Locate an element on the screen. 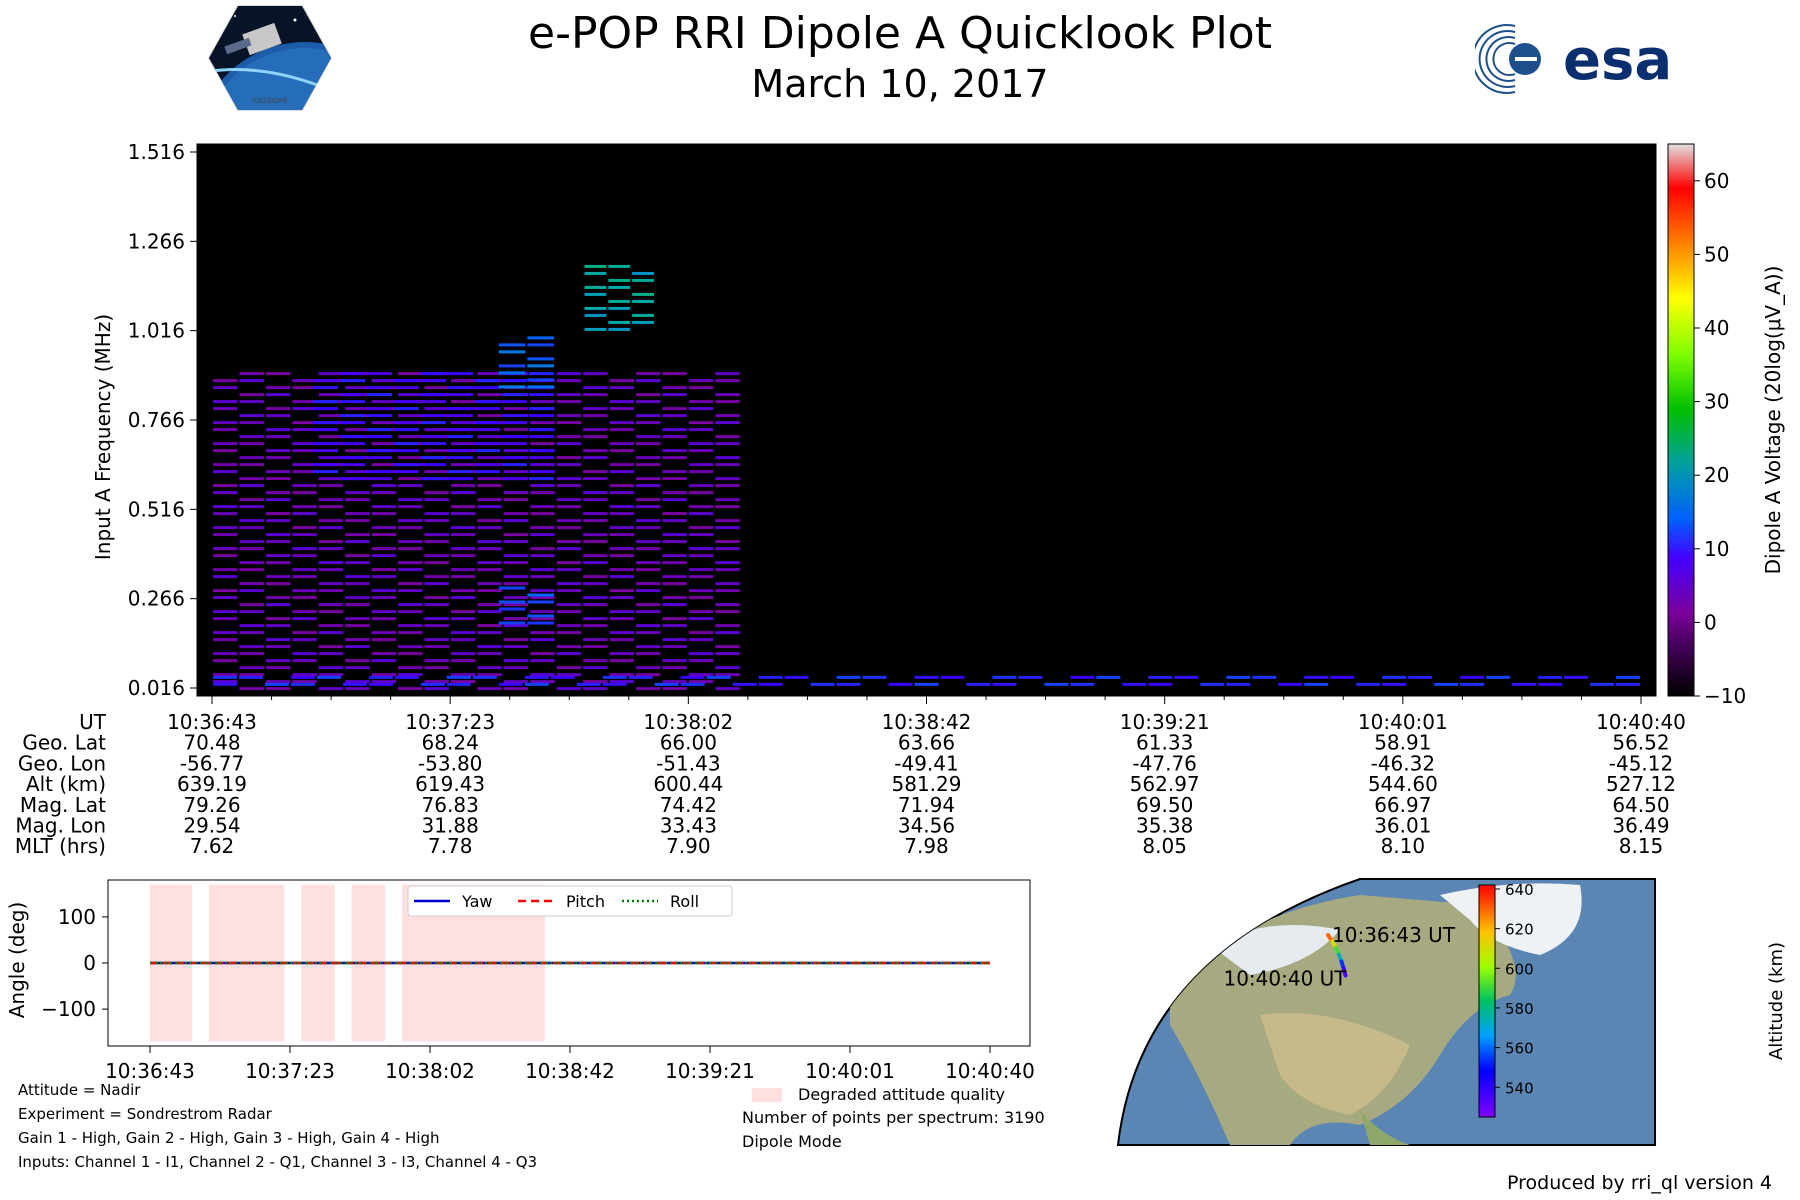 This screenshot has width=1800, height=1200. produced-by: Produced by rri_ql version 4 is located at coordinates (1639, 1183).